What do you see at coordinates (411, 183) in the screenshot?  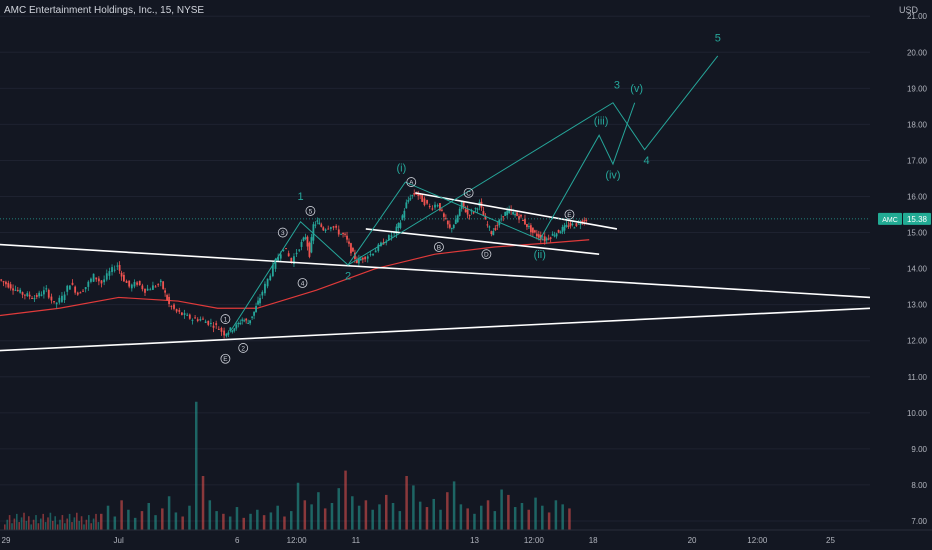 I see `wave-marker-text: A` at bounding box center [411, 183].